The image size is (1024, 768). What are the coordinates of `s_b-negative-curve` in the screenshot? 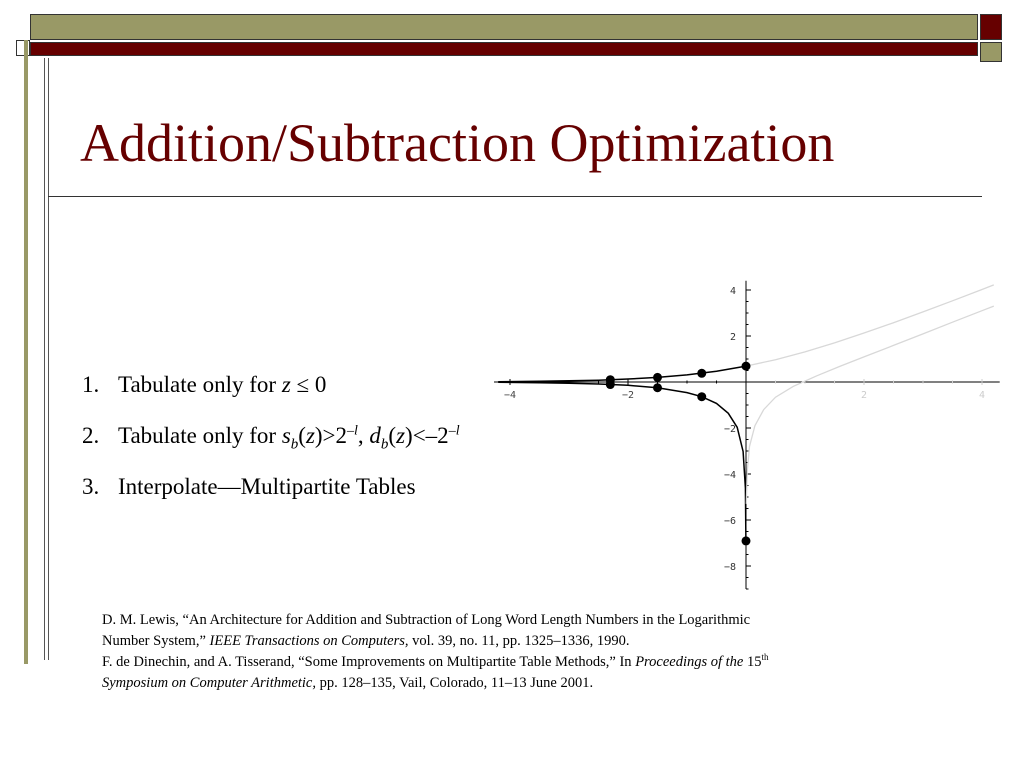 It's located at (622, 374).